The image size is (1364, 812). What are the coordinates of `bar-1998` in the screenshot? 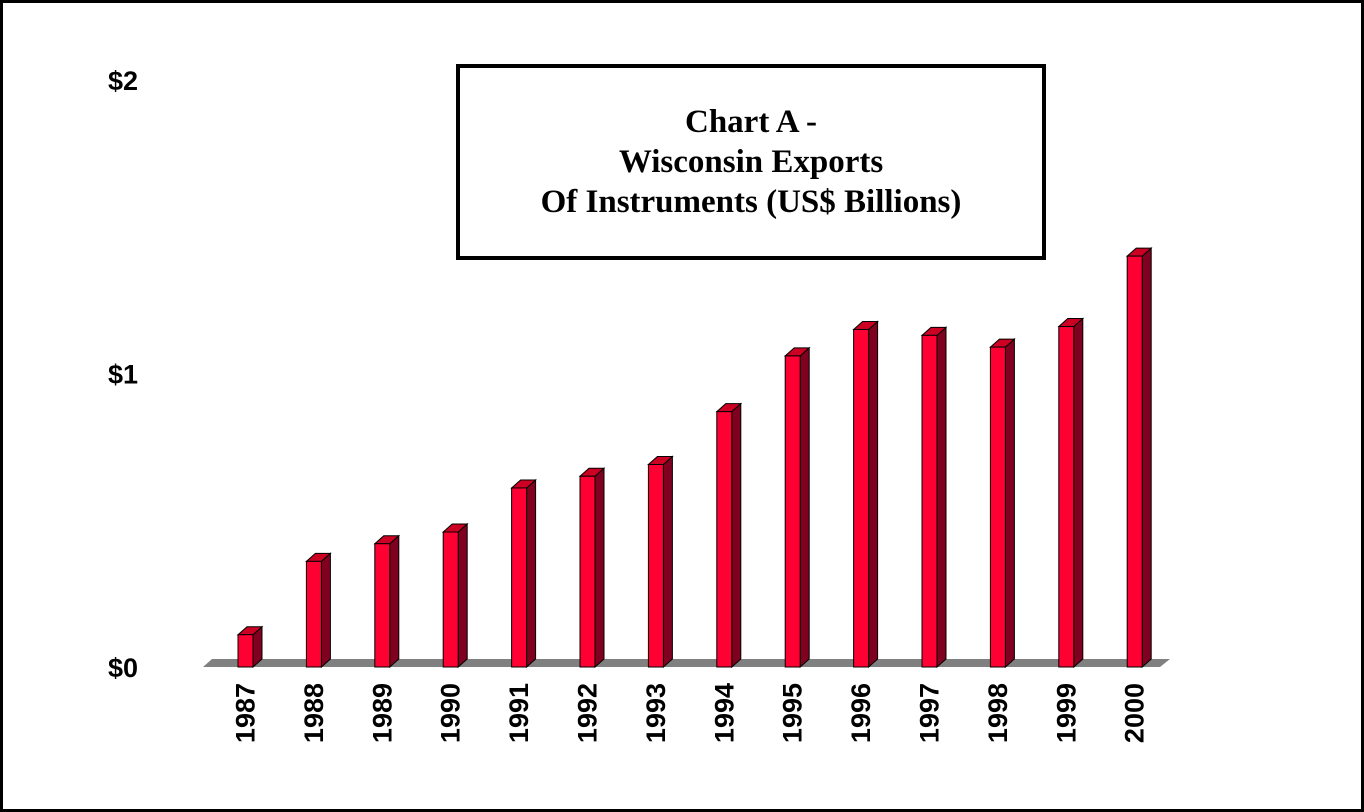 It's located at (1002, 503).